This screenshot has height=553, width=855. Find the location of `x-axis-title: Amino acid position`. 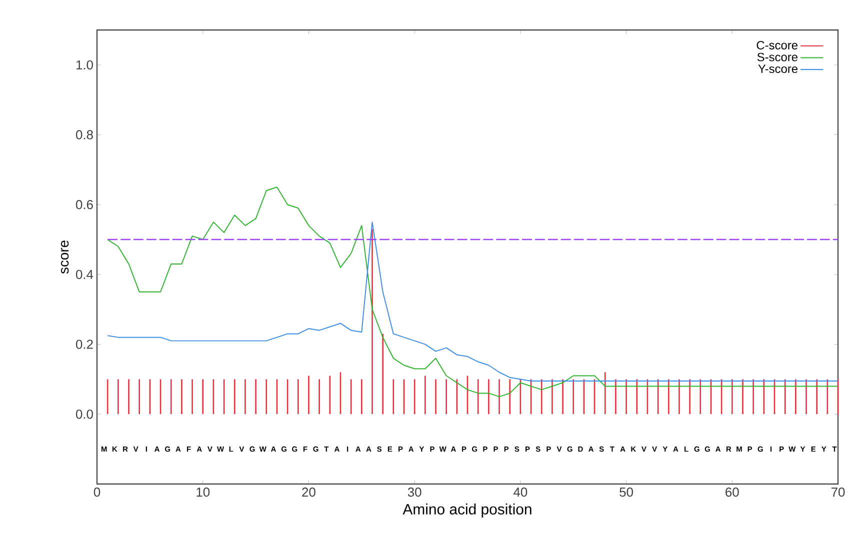

x-axis-title: Amino acid position is located at coordinates (467, 511).